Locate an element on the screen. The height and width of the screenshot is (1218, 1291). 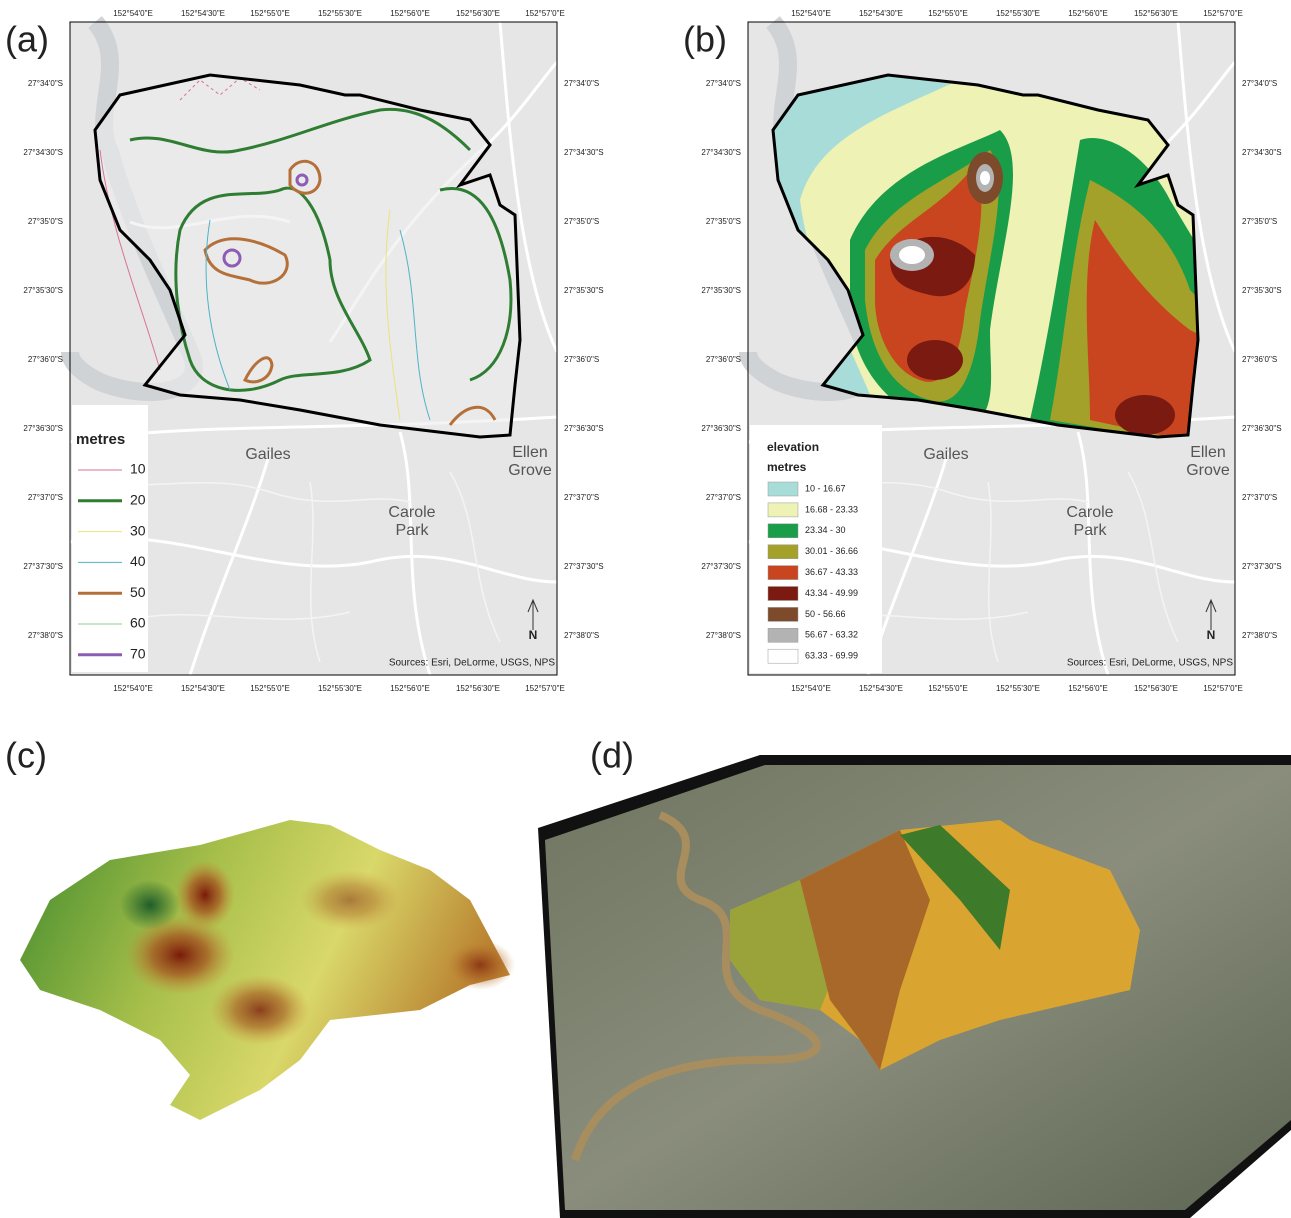
legend-label: 30.01 - 36.66 is located at coordinates (831, 551).